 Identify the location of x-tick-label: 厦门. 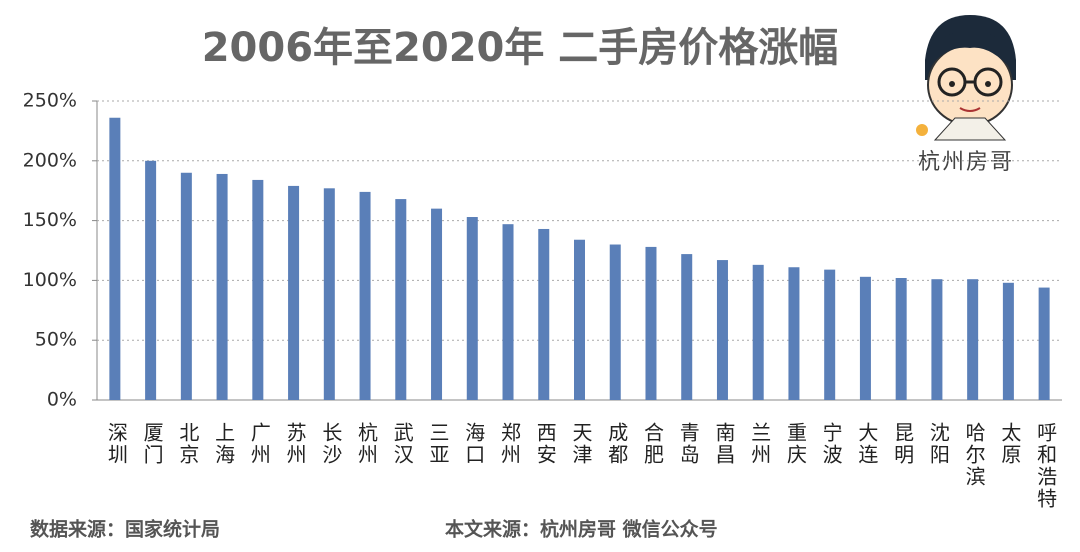
(152, 444).